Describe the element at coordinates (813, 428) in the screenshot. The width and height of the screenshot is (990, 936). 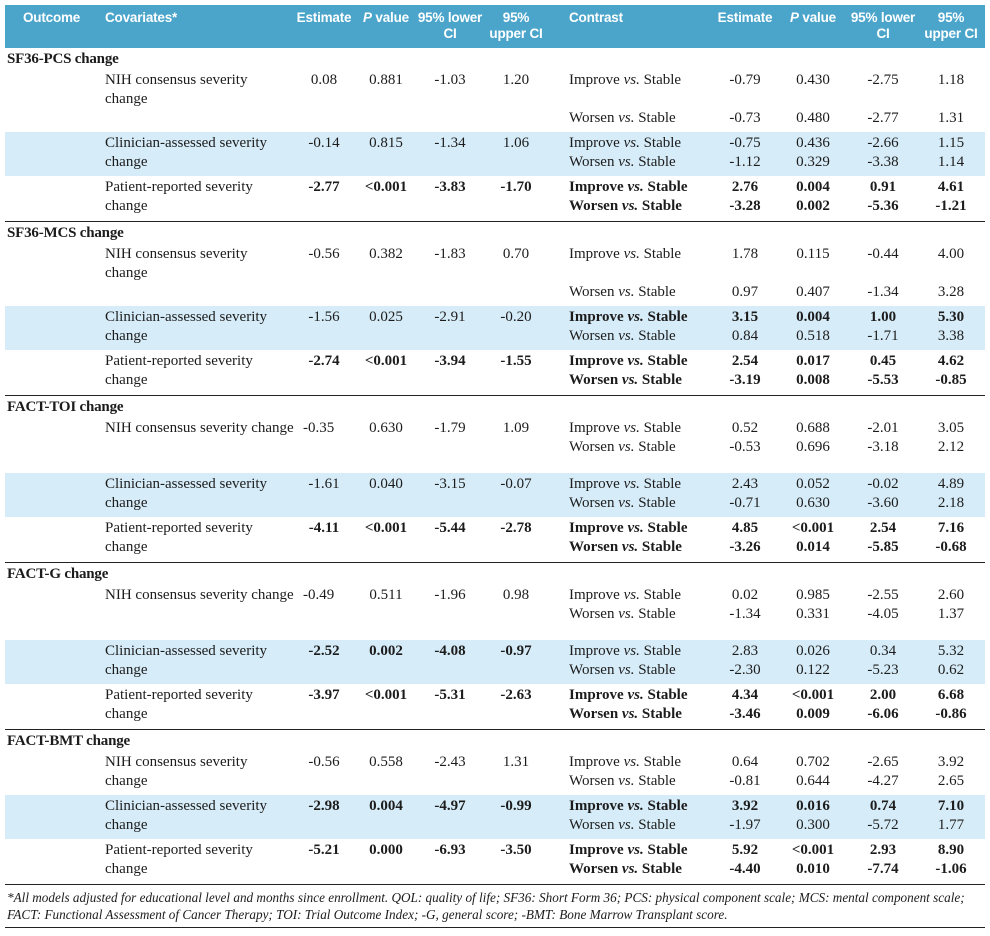
I see `contrast-p-value-cell: 0.688` at that location.